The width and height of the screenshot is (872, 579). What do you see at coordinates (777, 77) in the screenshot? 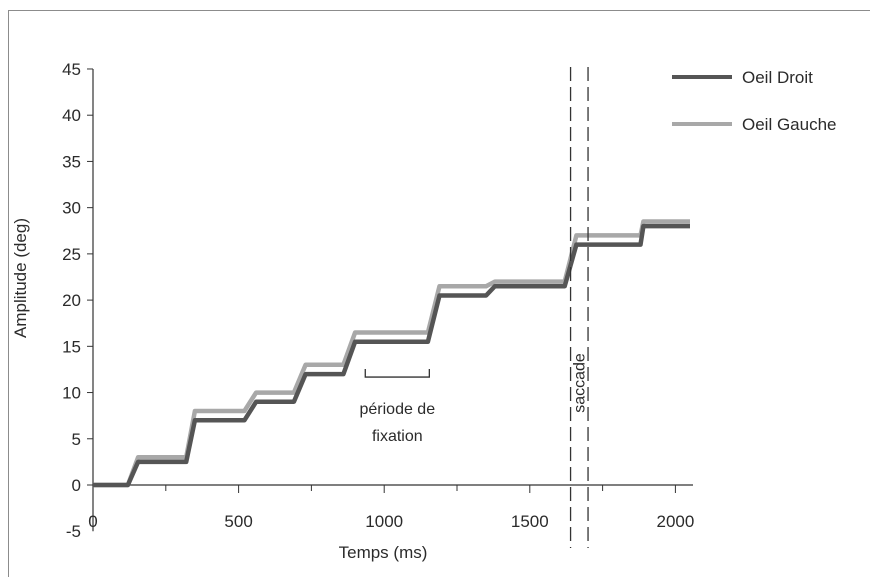
I see `legend-label-oeil-droit: Oeil Droit` at bounding box center [777, 77].